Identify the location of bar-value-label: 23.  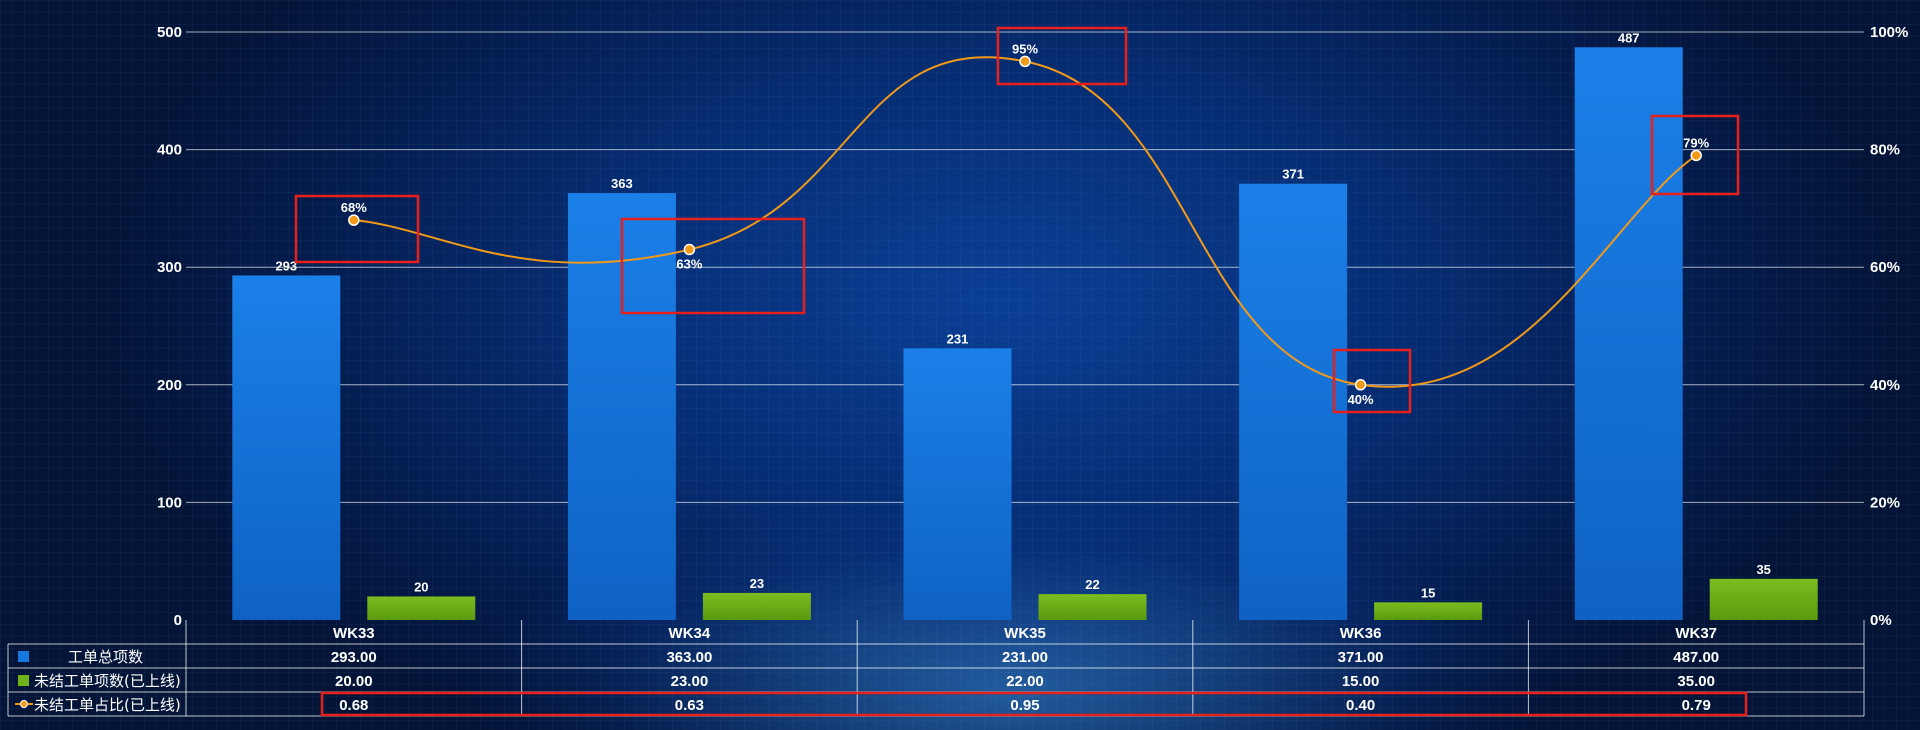
(757, 583).